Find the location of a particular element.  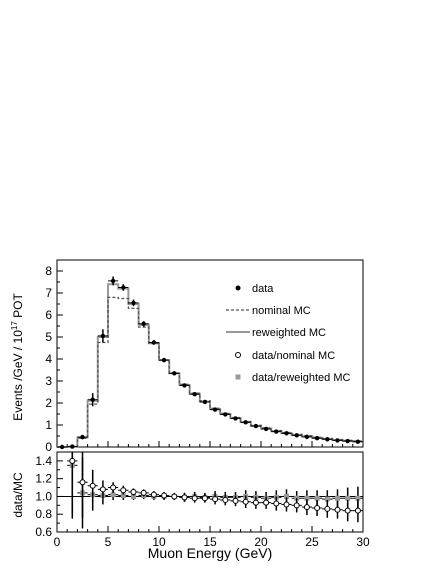

legend-marker-data is located at coordinates (238, 288).